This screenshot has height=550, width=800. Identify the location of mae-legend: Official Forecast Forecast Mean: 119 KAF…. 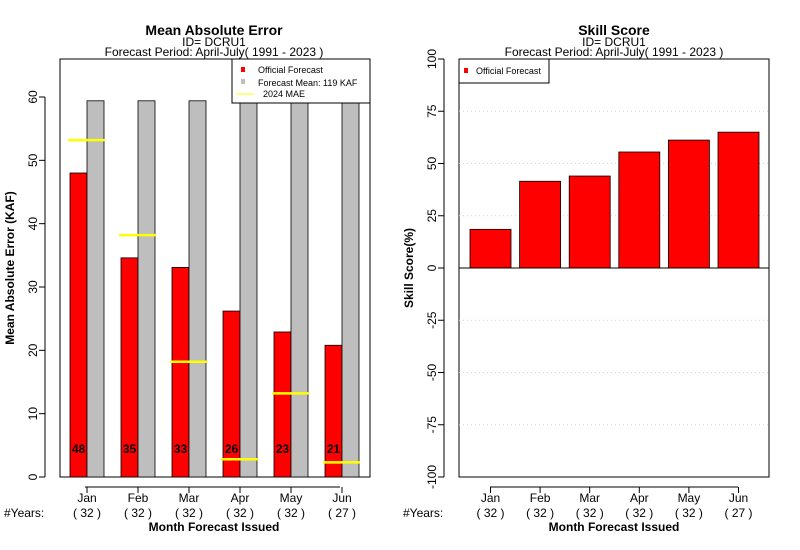
(301, 81).